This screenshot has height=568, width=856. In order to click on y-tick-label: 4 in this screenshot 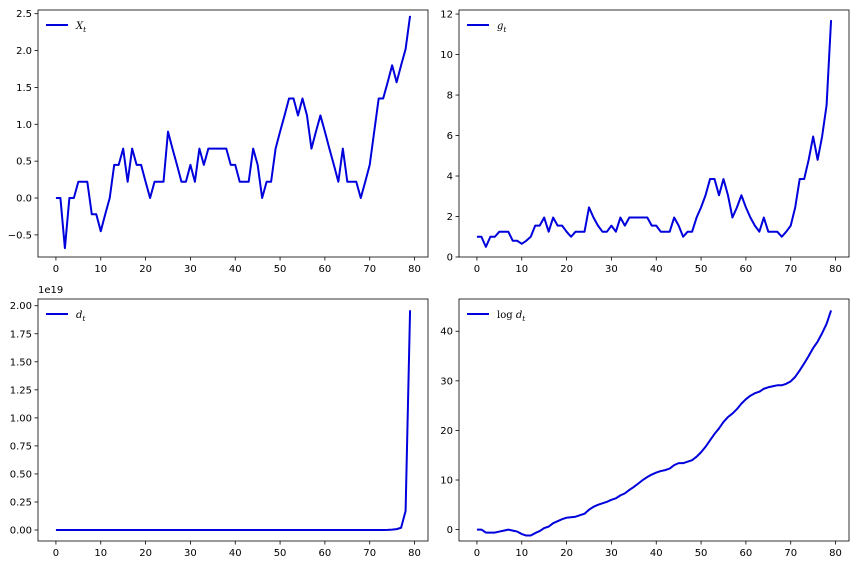, I will do `click(450, 177)`.